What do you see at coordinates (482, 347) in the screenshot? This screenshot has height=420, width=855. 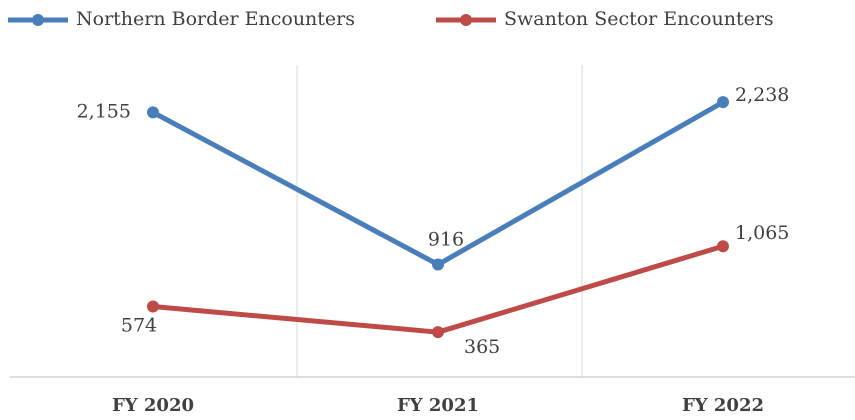 I see `data-label: 365` at bounding box center [482, 347].